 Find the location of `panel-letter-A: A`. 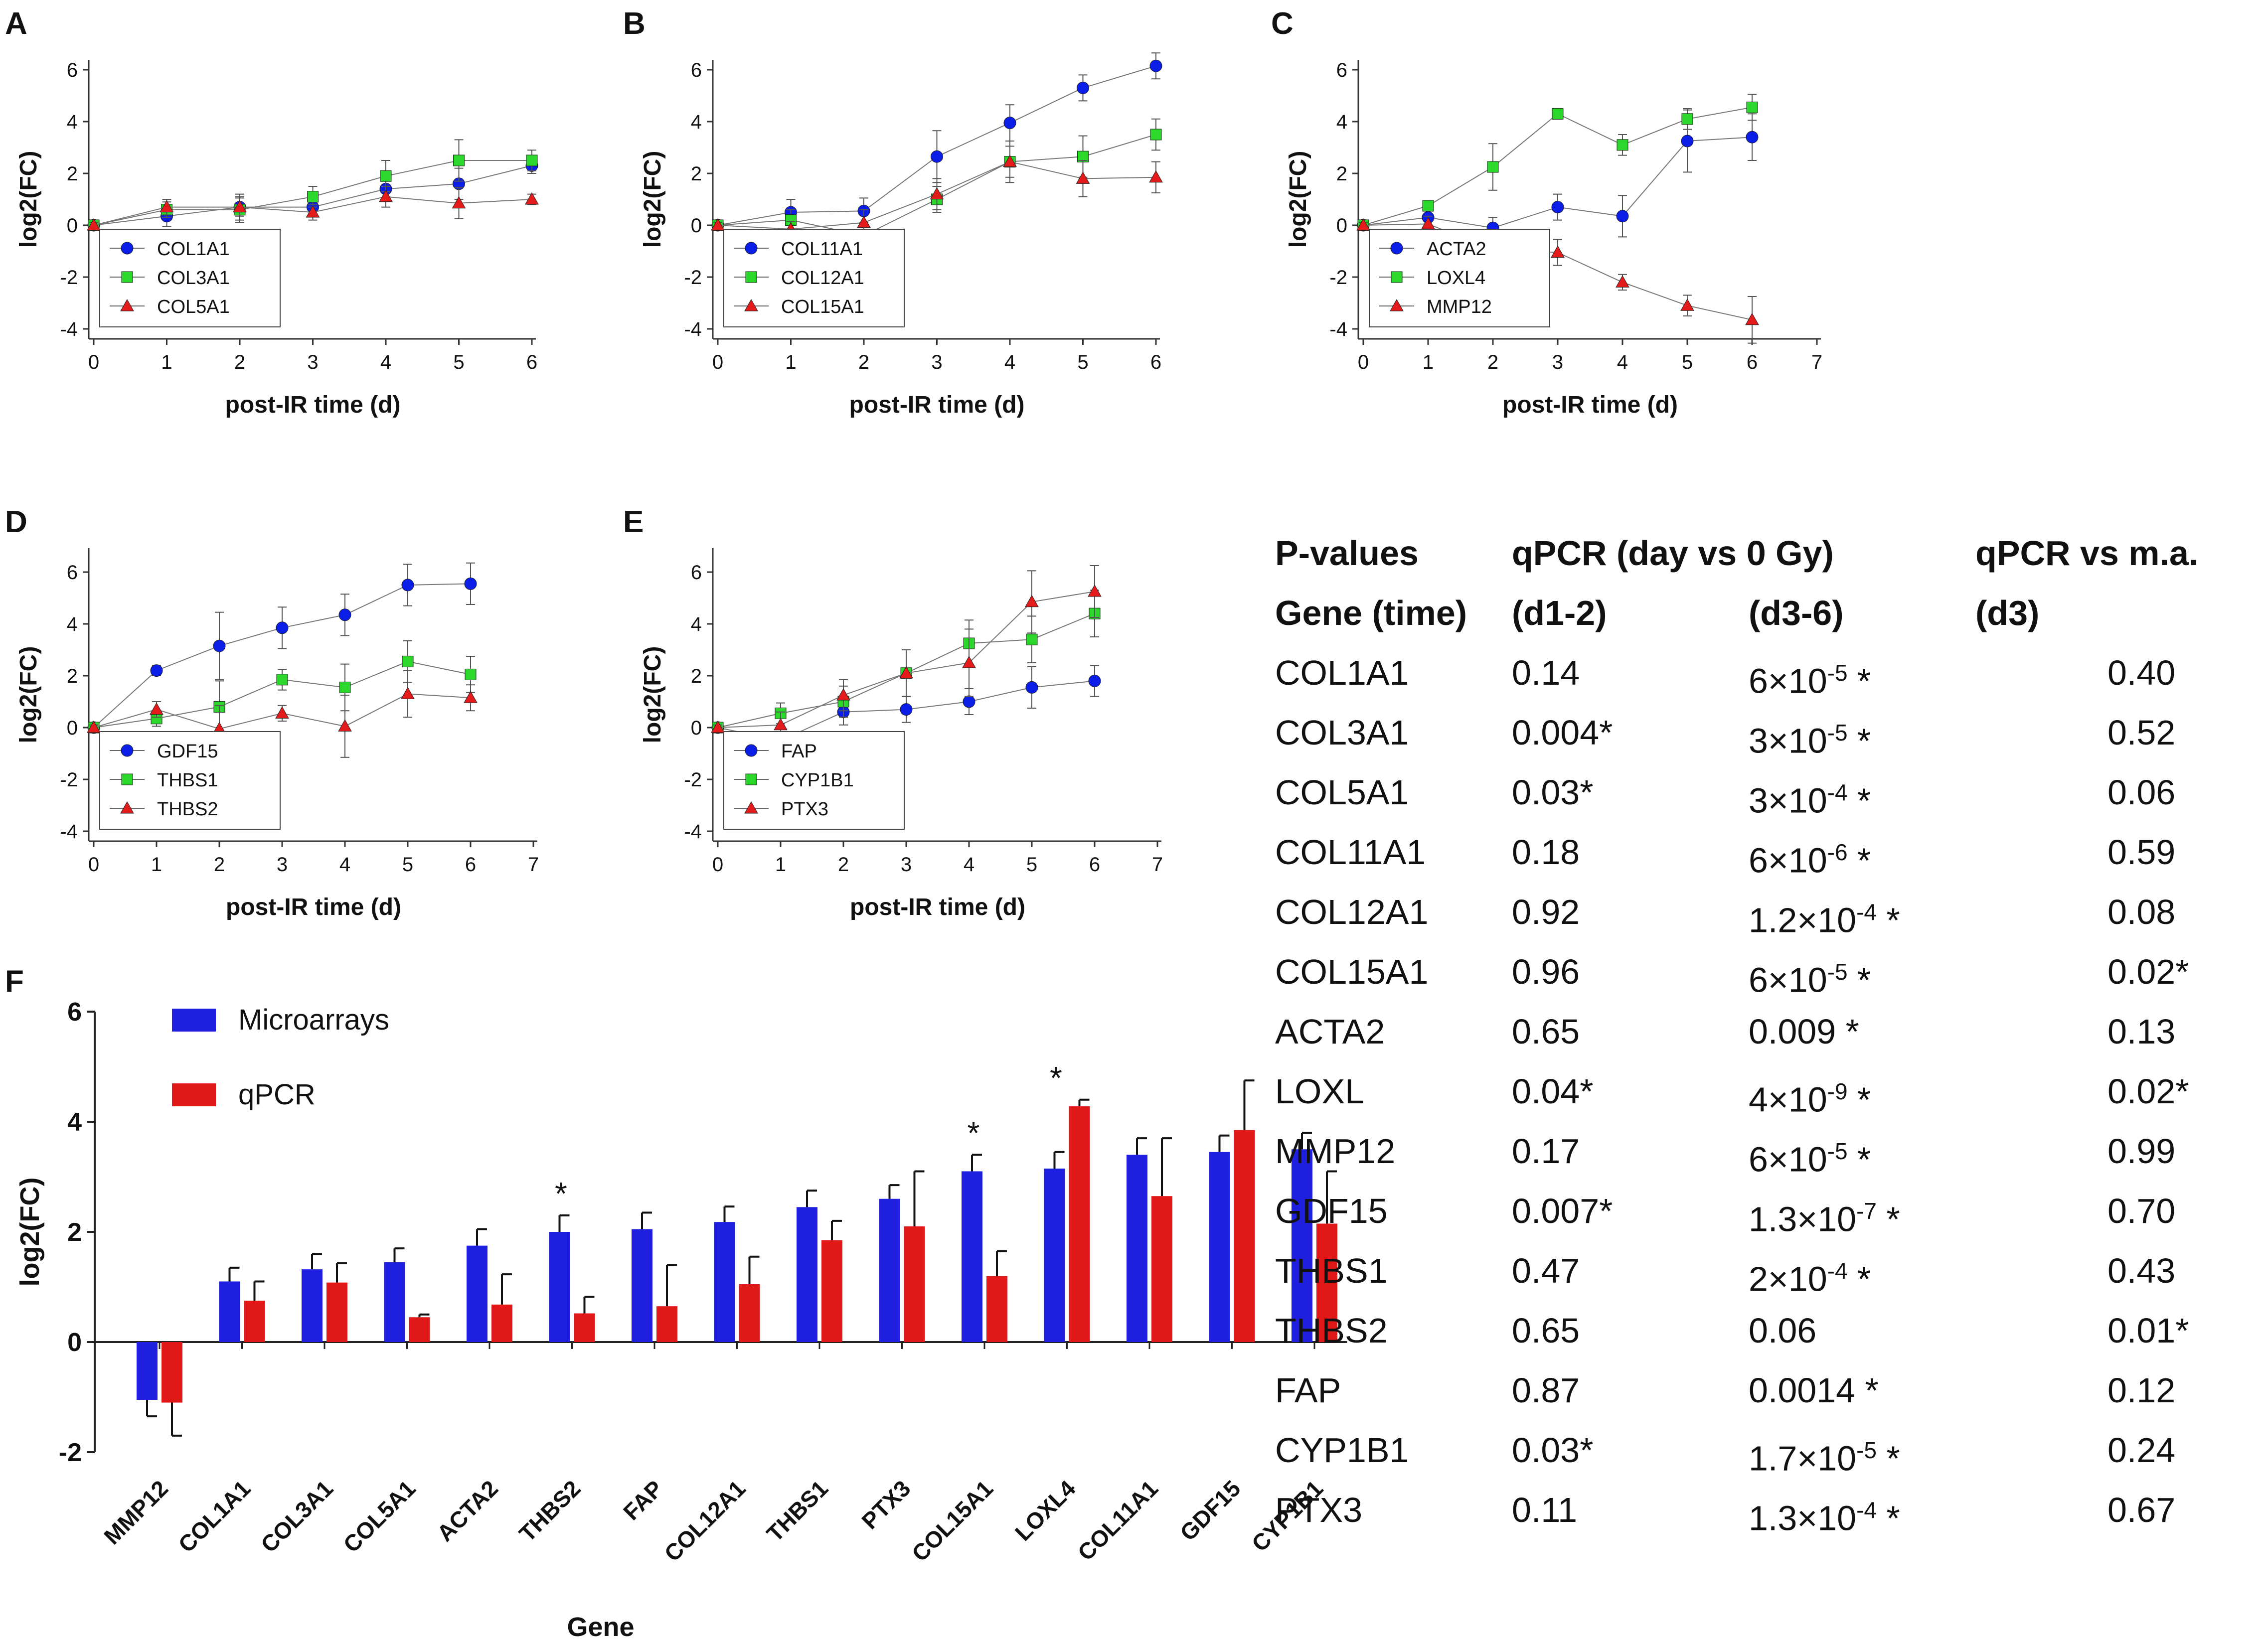

panel-letter-A: A is located at coordinates (16, 23).